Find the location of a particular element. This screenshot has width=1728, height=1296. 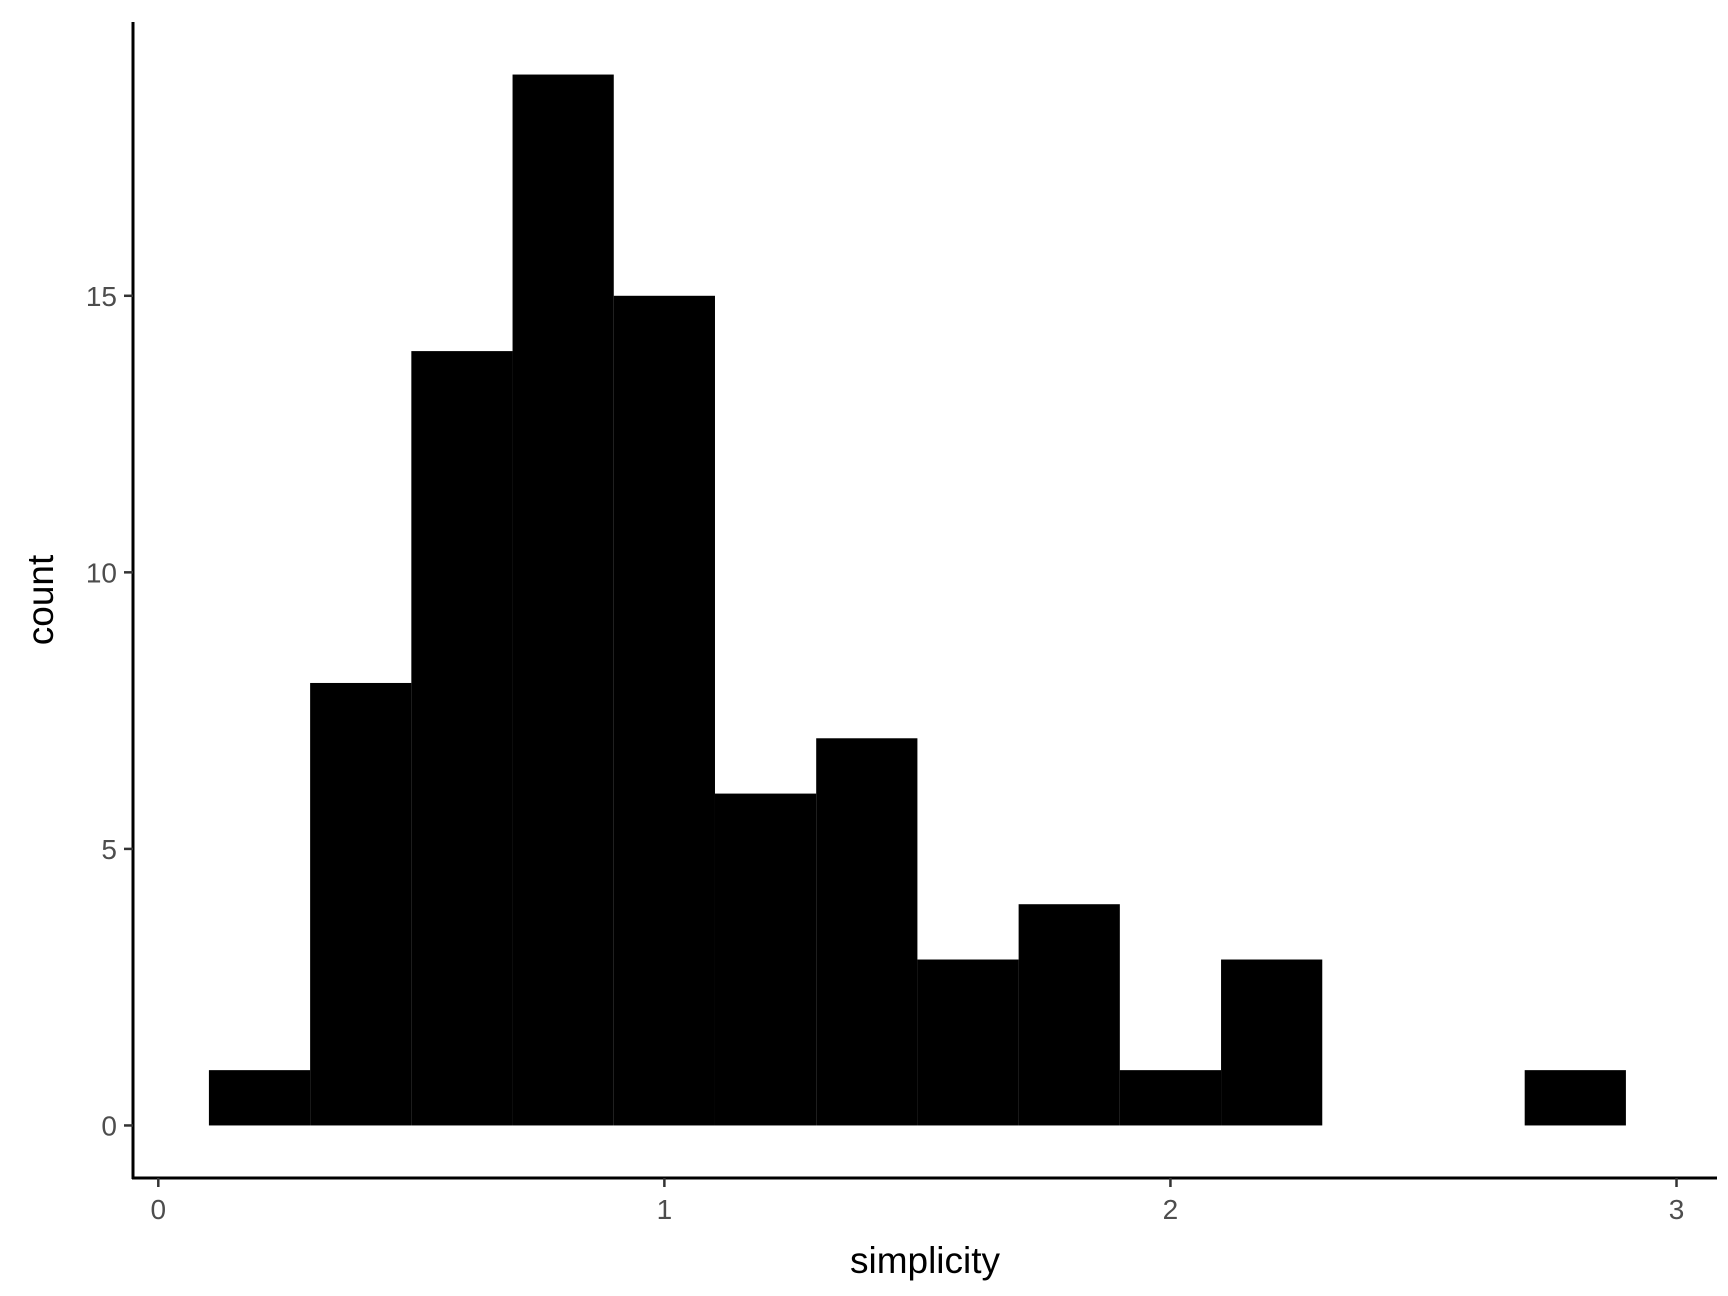

y-tick-label-0: 0 is located at coordinates (109, 1125).